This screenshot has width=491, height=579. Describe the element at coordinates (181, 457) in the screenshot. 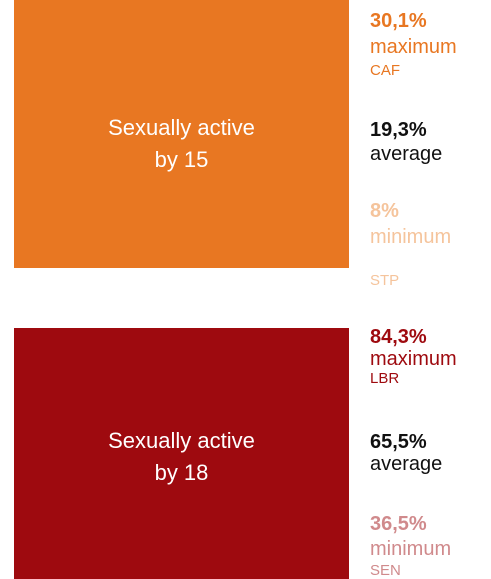

I see `panel-label: Sexually active by 18` at that location.